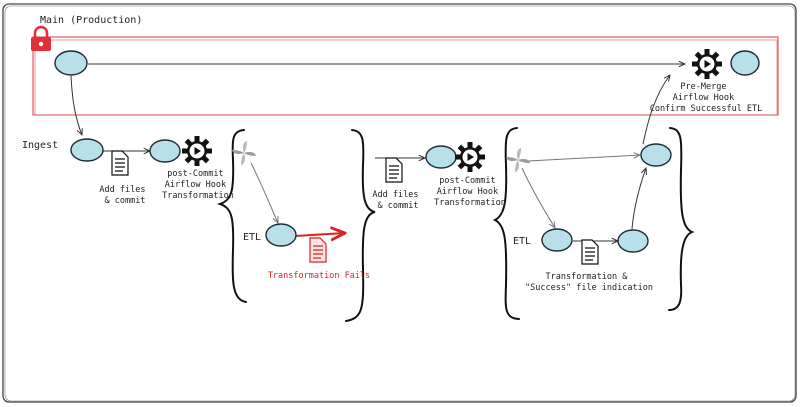 The height and width of the screenshot is (407, 800). Describe the element at coordinates (397, 200) in the screenshot. I see `add-files-label-2: Add files & commit` at that location.